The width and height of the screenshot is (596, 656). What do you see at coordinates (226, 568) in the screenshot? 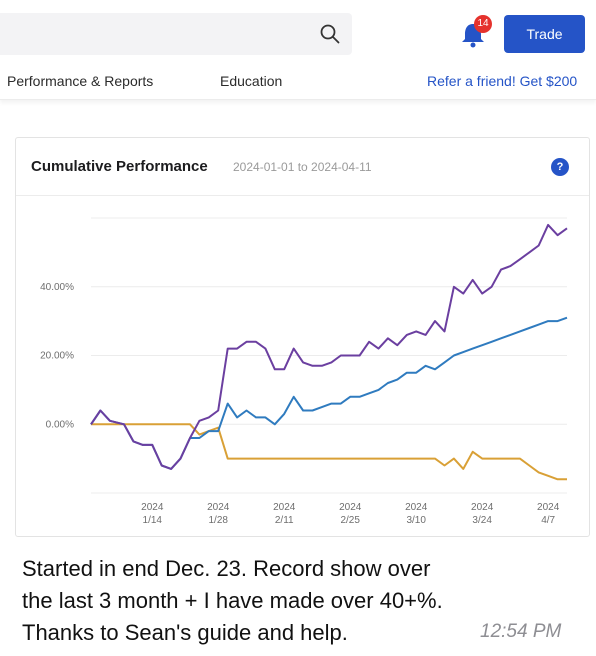
I see `message-line-1: Started in end Dec. 23. Record show over` at bounding box center [226, 568].